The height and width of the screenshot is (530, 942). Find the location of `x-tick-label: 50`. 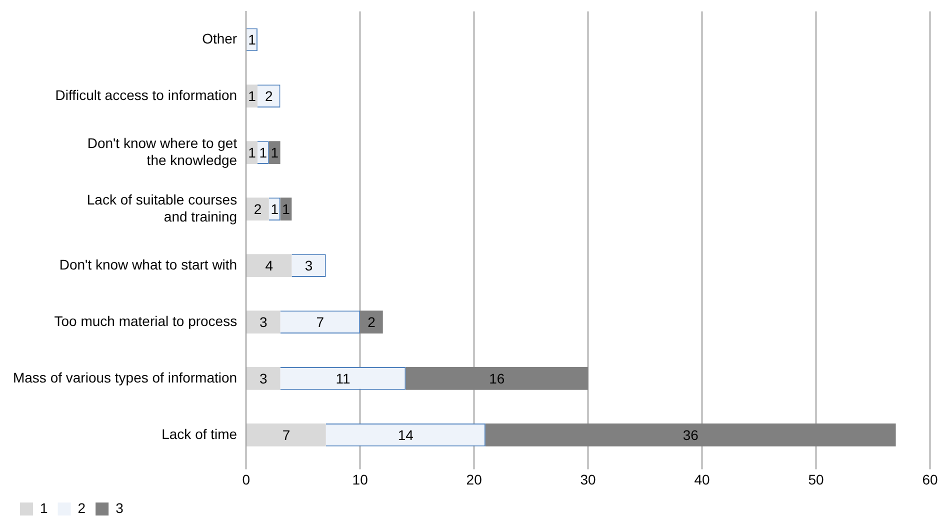

x-tick-label: 50 is located at coordinates (816, 479).